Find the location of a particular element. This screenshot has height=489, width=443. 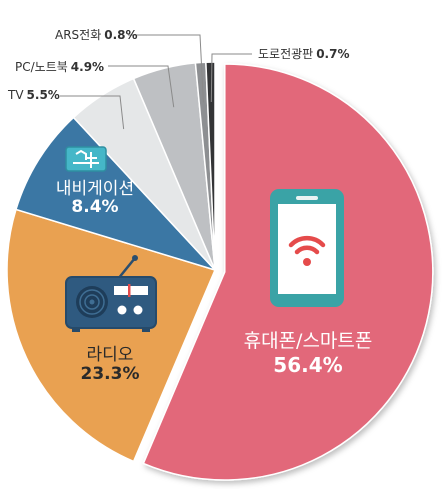

label-tv-name: TV is located at coordinates (16, 95).